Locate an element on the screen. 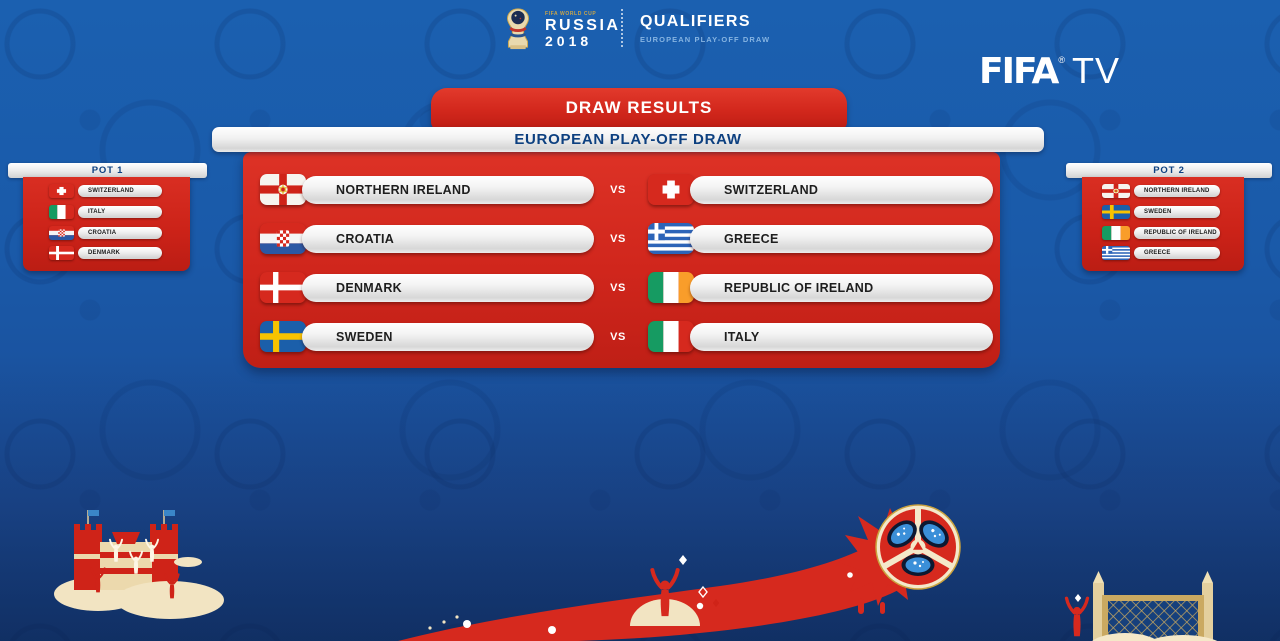 This screenshot has width=1280, height=641. qualifiers-title: QUALIFIERS is located at coordinates (695, 21).